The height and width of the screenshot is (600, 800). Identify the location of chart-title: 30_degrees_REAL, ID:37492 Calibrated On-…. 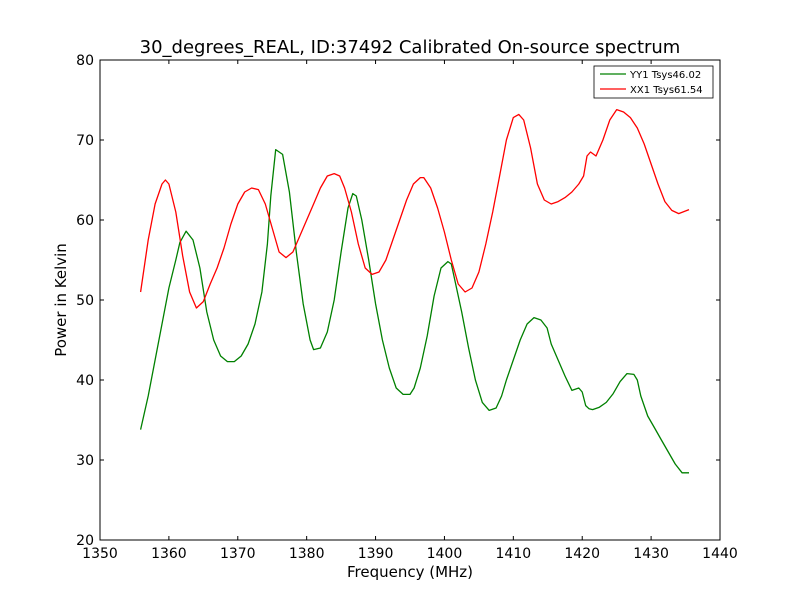
(410, 47).